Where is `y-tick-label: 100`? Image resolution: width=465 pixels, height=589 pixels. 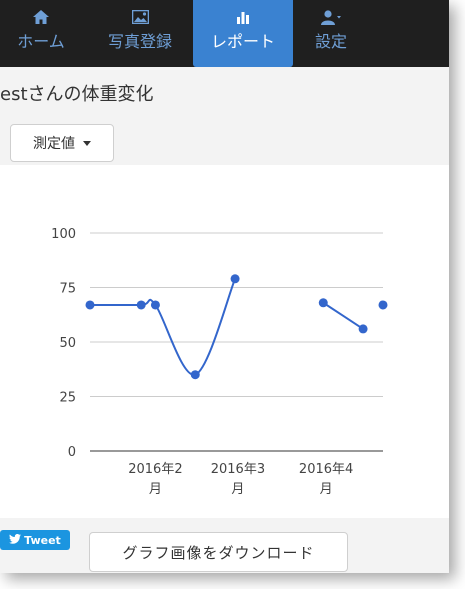 y-tick-label: 100 is located at coordinates (63, 234).